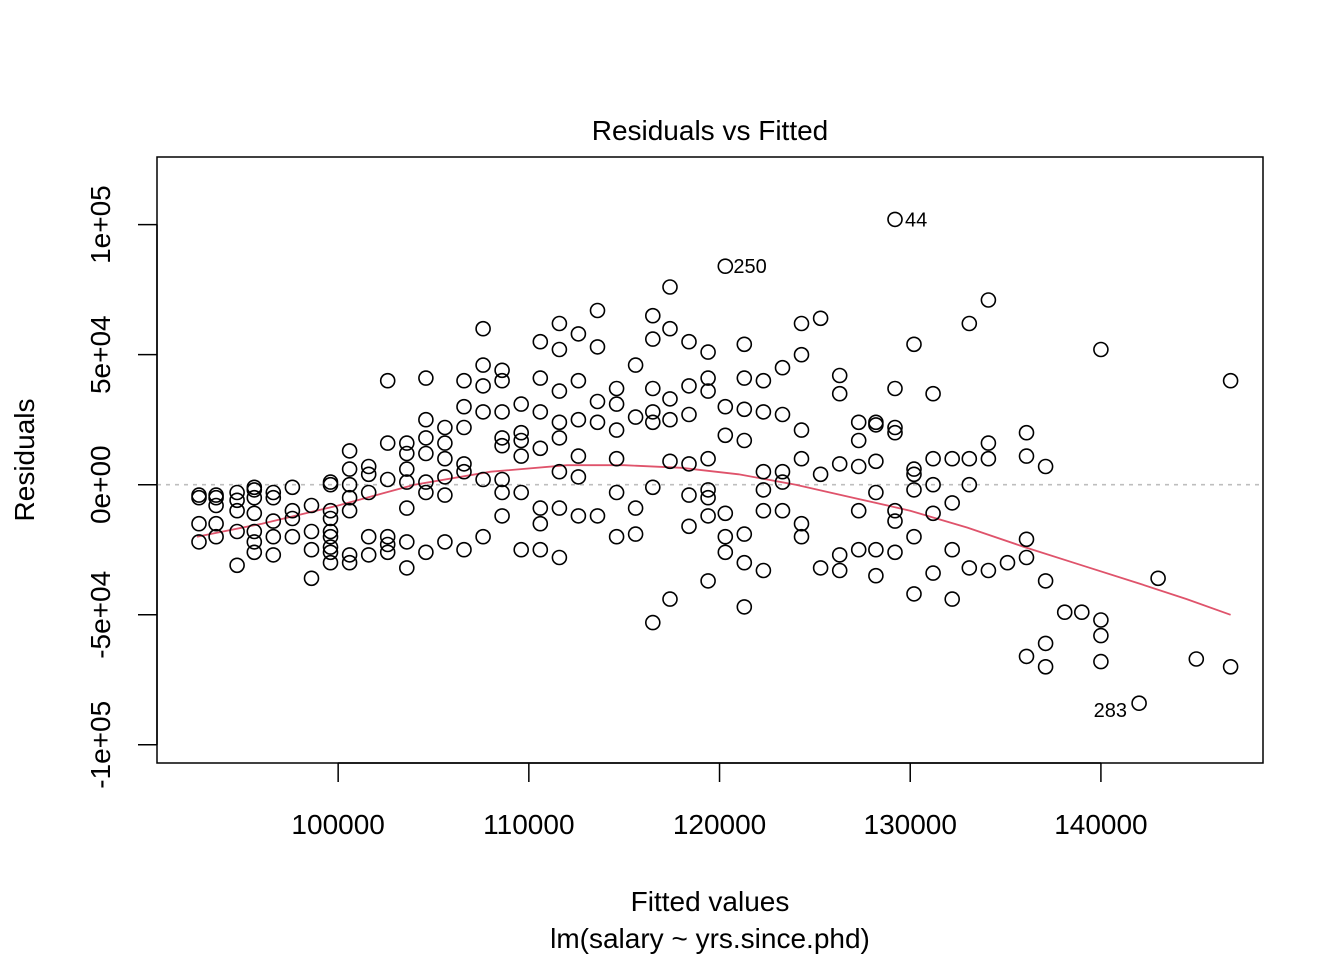 The width and height of the screenshot is (1344, 965). Describe the element at coordinates (1110, 711) in the screenshot. I see `point-annotation-283: 283` at that location.